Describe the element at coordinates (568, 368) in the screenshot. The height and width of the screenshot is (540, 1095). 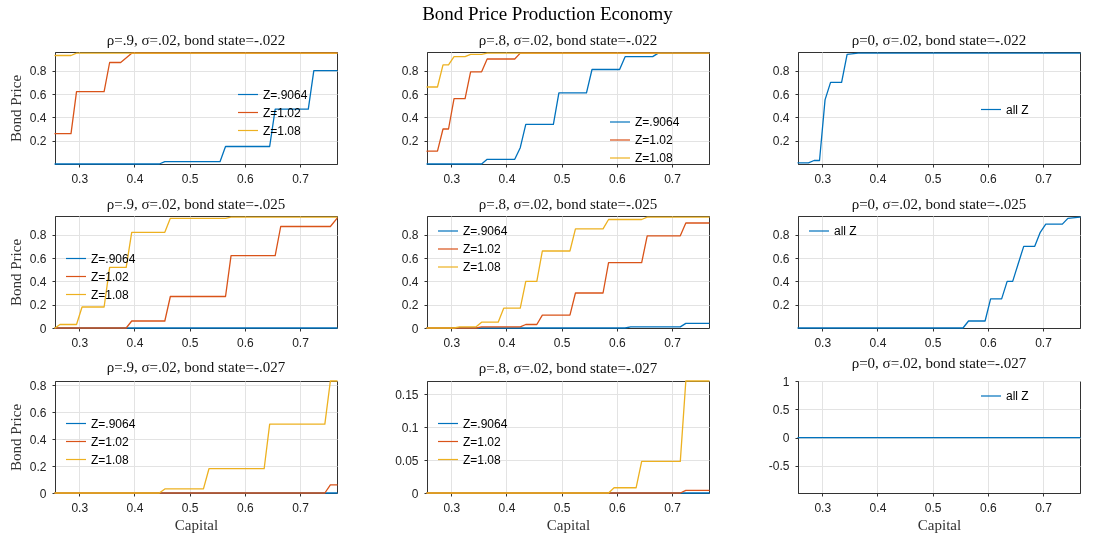
I see `chart-title: ρ=.8, σ=.02, bond state=-.027` at that location.